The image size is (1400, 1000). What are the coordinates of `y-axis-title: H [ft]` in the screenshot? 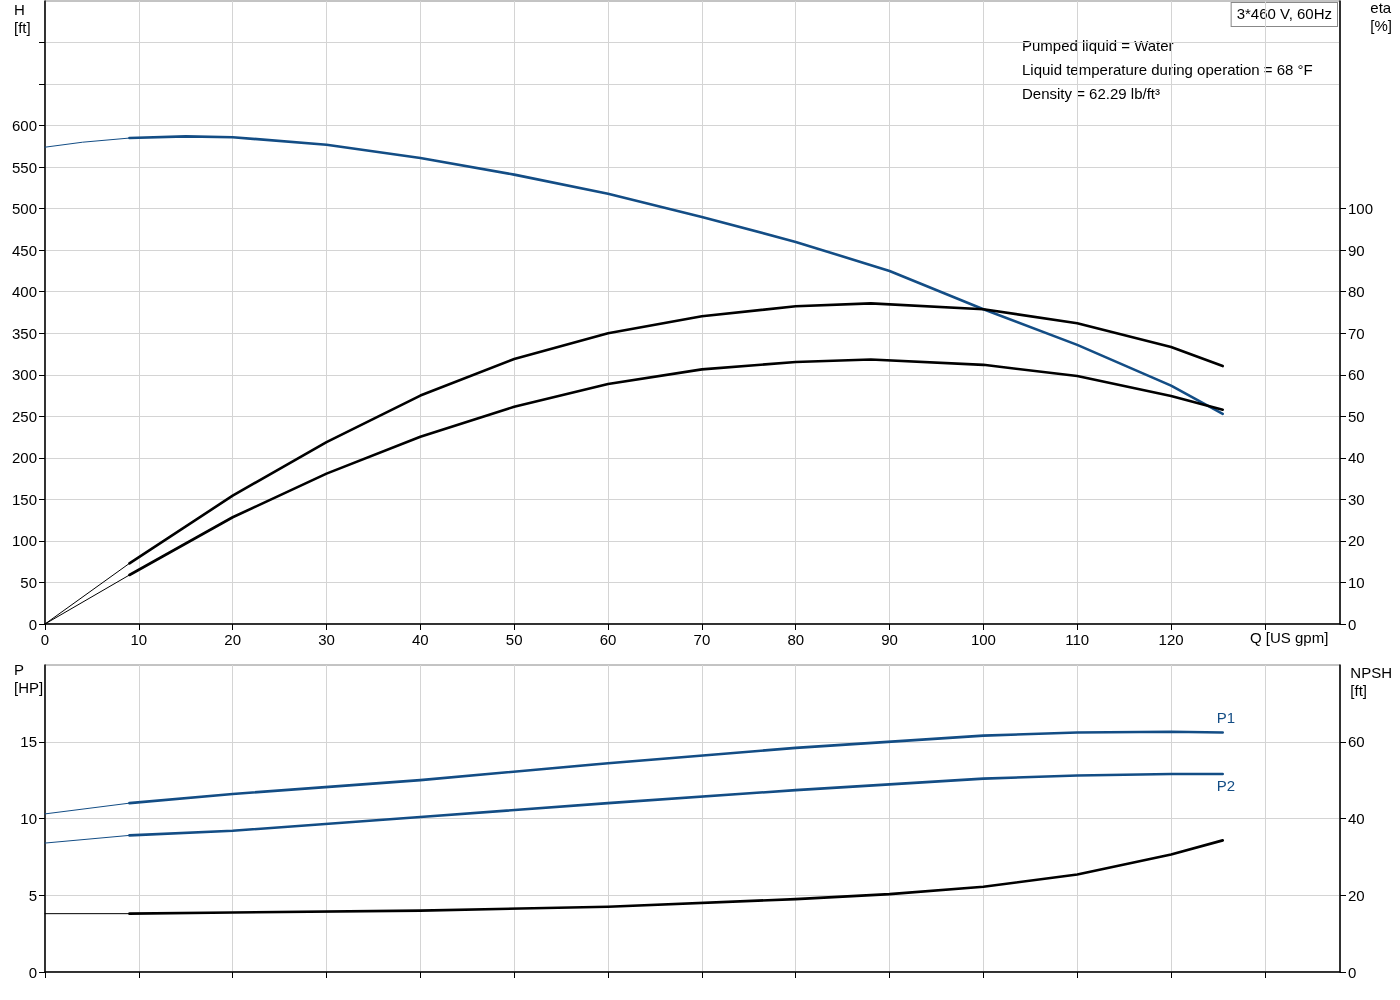 It's located at (22, 18).